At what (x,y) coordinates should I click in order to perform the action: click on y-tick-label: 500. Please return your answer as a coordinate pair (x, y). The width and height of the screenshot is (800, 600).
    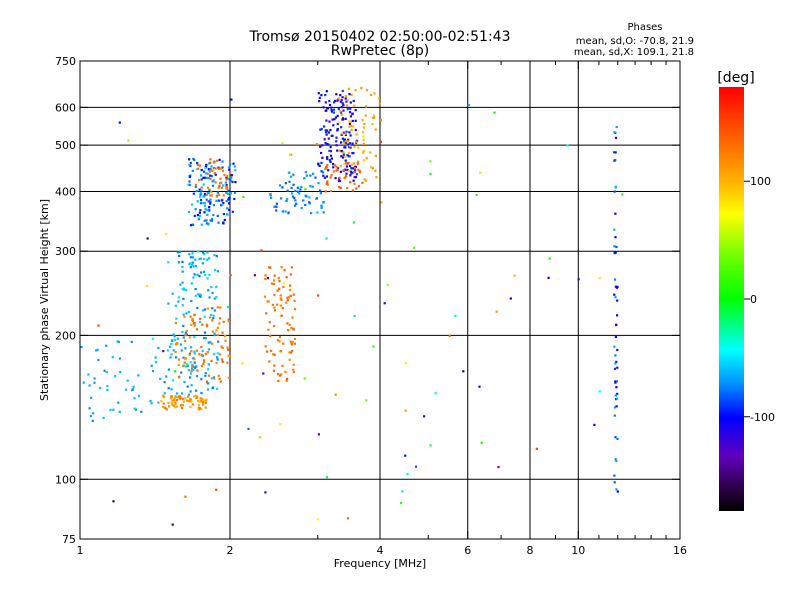
    Looking at the image, I should click on (65, 145).